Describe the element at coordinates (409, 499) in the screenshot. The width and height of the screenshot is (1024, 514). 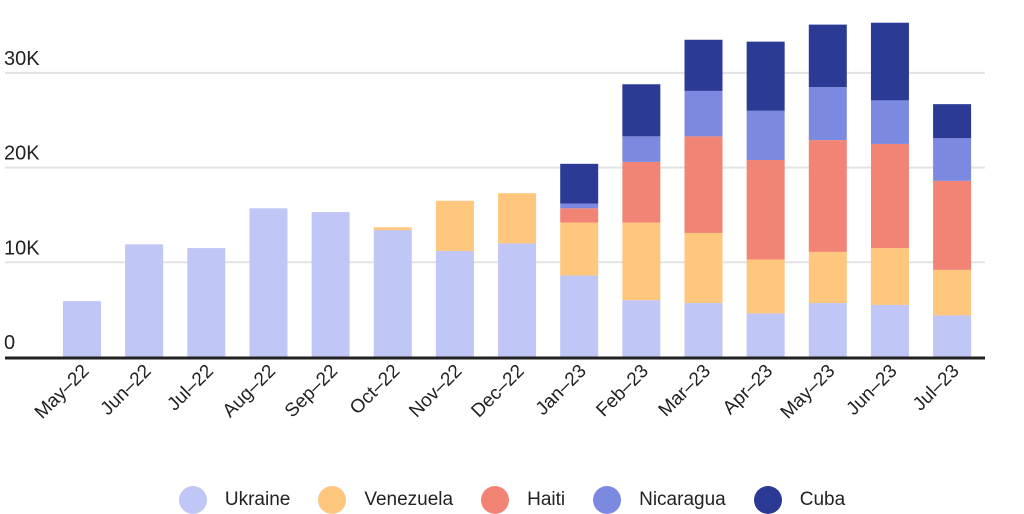
I see `legend-label: Venezuela` at that location.